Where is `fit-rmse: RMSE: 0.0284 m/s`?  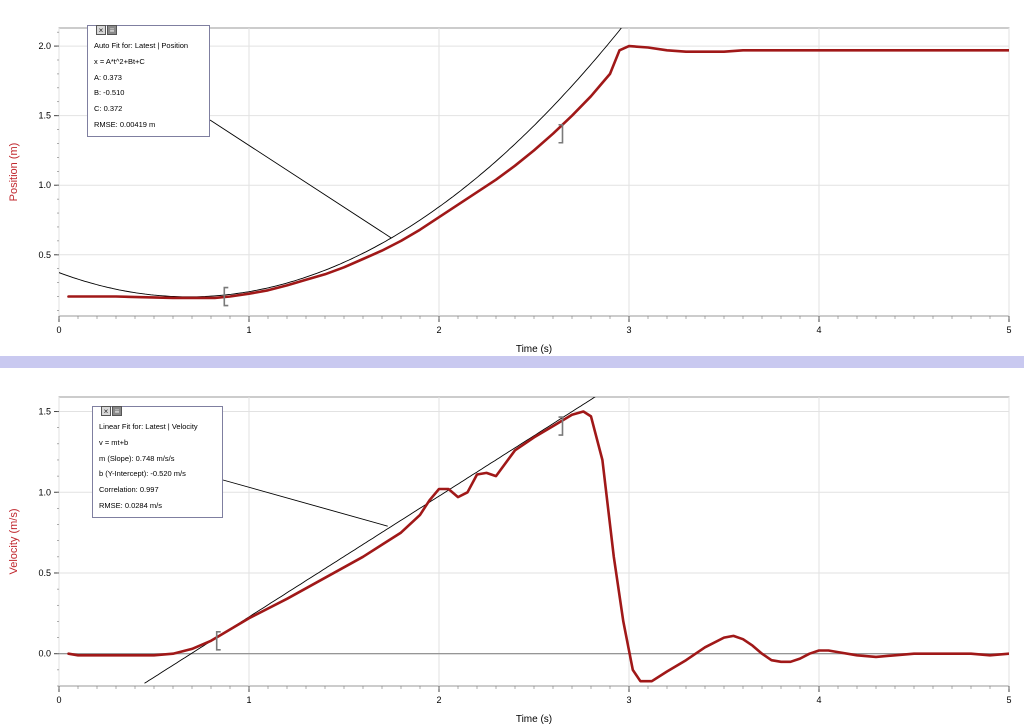
fit-rmse: RMSE: 0.0284 m/s is located at coordinates (130, 505).